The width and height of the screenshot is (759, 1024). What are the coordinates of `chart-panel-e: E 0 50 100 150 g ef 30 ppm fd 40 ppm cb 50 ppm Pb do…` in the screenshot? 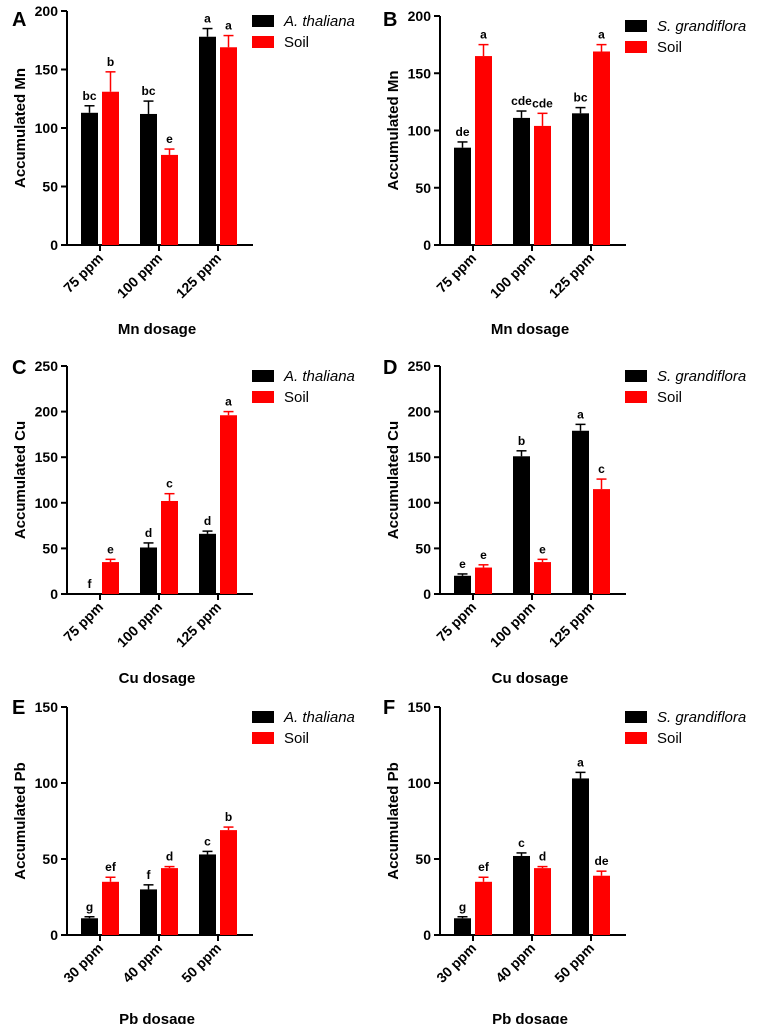 It's located at (183, 860).